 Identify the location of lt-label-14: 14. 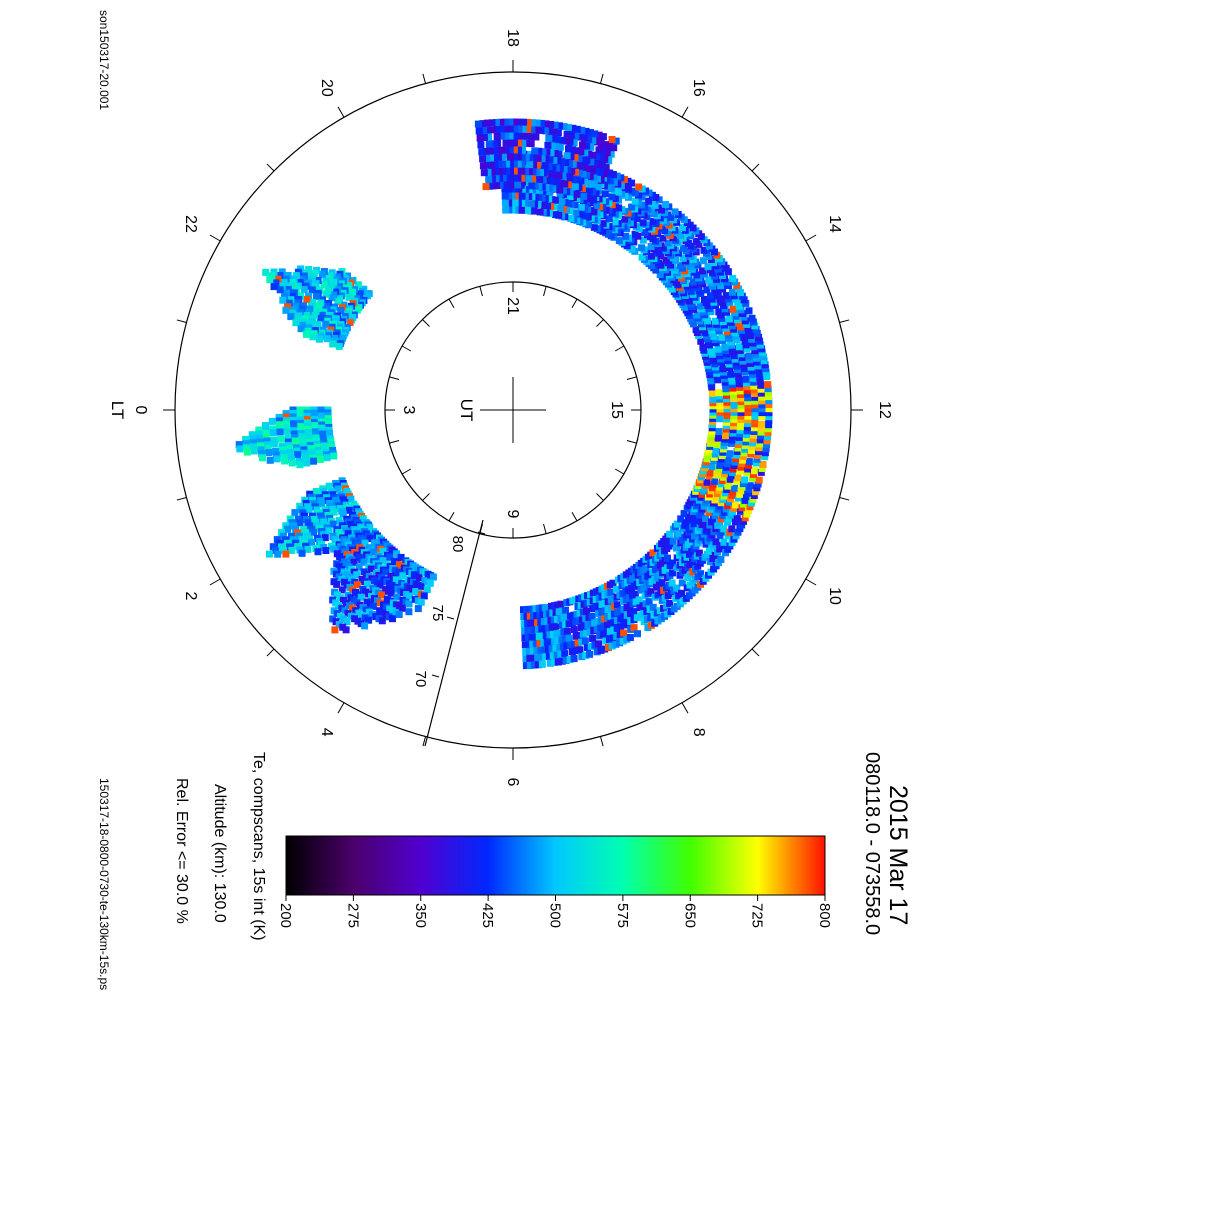
(834, 224).